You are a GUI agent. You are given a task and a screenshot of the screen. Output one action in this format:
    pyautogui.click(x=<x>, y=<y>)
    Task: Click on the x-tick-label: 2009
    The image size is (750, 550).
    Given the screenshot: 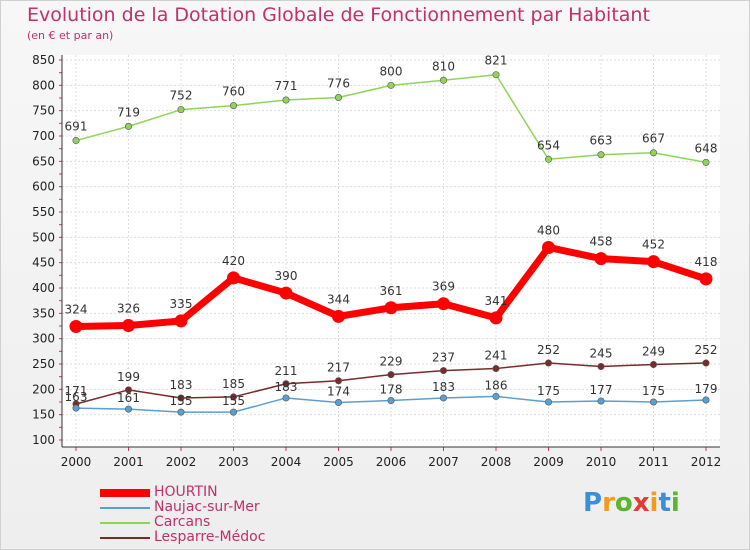 What is the action you would take?
    pyautogui.click(x=548, y=462)
    